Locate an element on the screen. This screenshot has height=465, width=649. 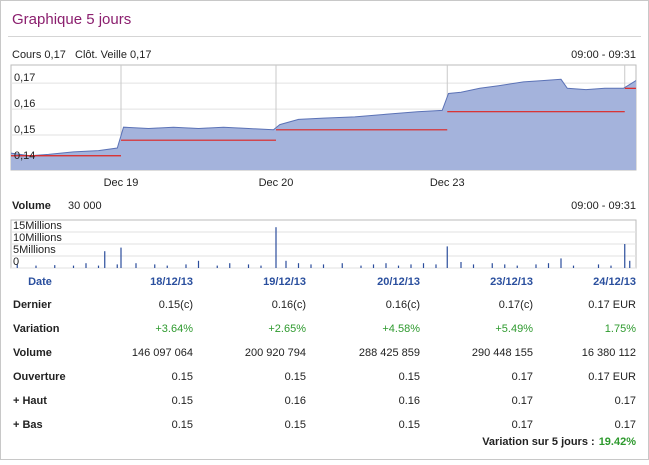
cell: 1.75% is located at coordinates (620, 329).